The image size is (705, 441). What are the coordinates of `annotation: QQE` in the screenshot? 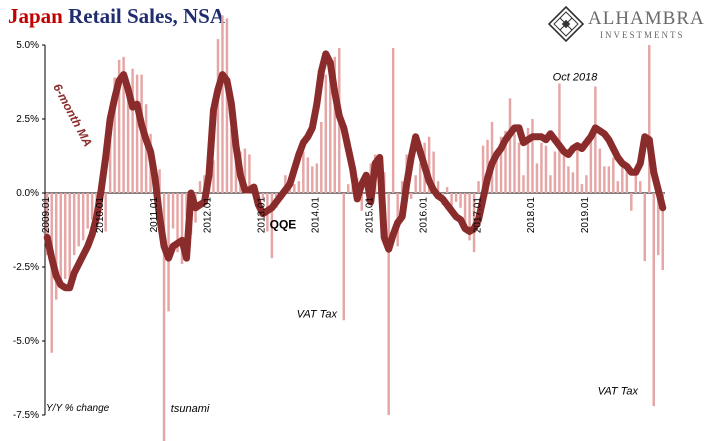 It's located at (283, 225).